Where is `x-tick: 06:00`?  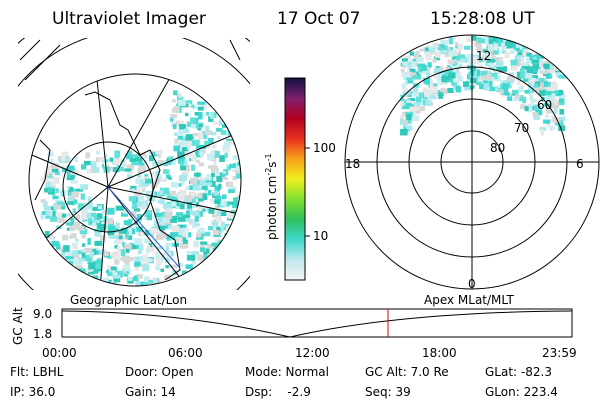 x-tick: 06:00 is located at coordinates (185, 353).